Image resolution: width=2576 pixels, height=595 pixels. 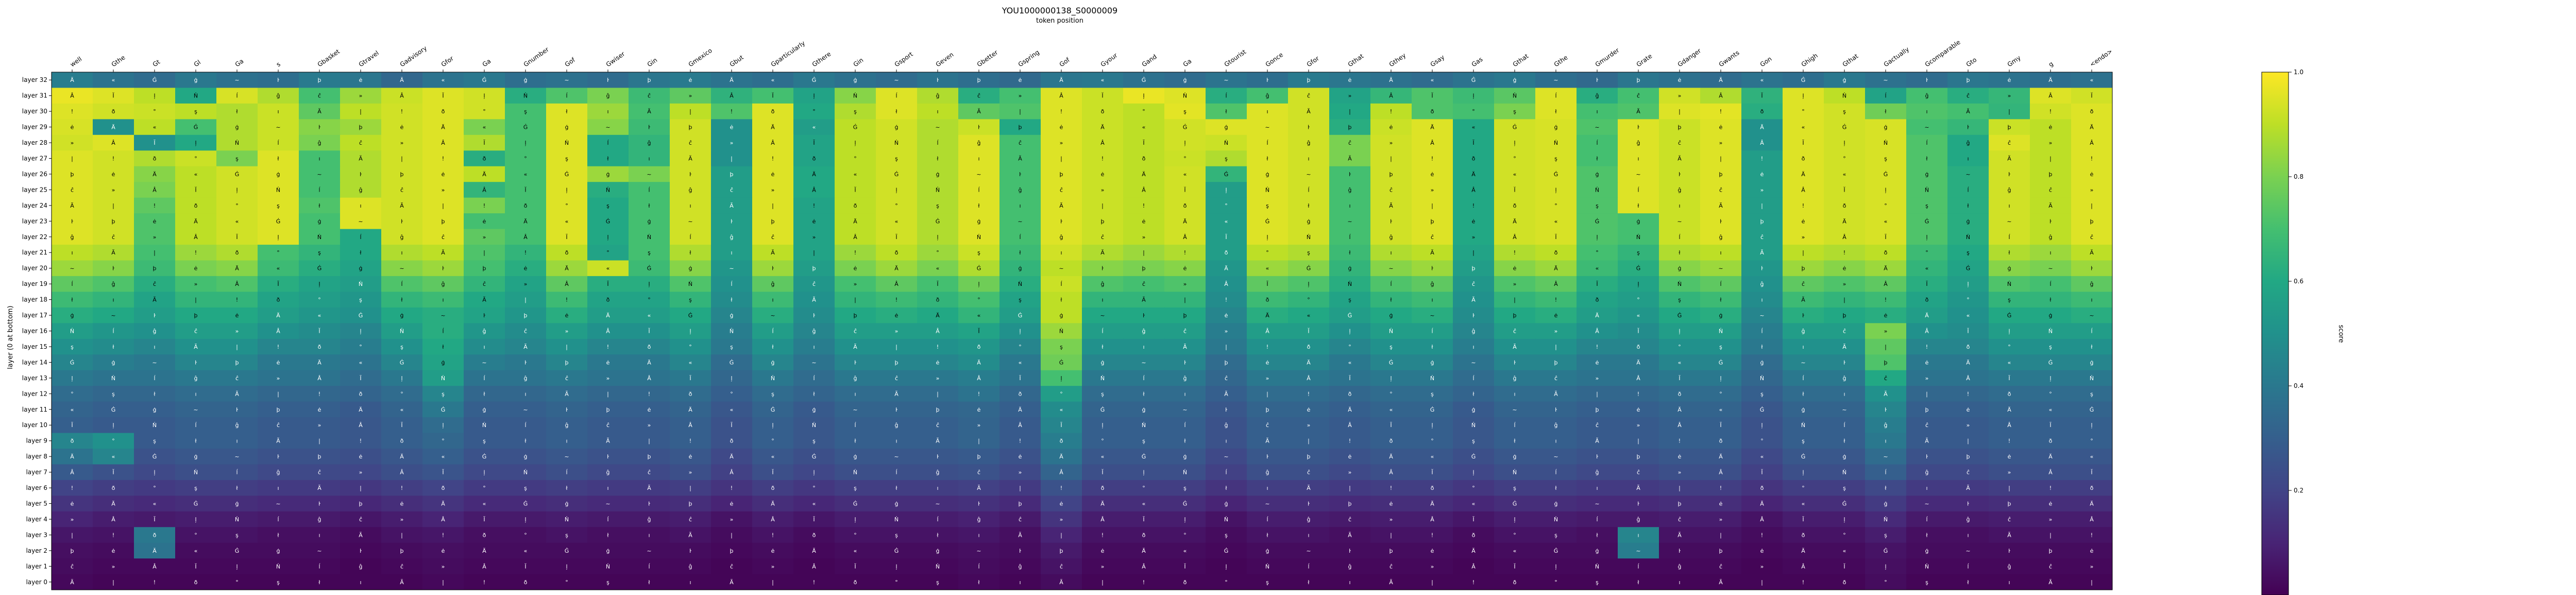 I want to click on x-tick-label: Gbasket, so click(x=329, y=58).